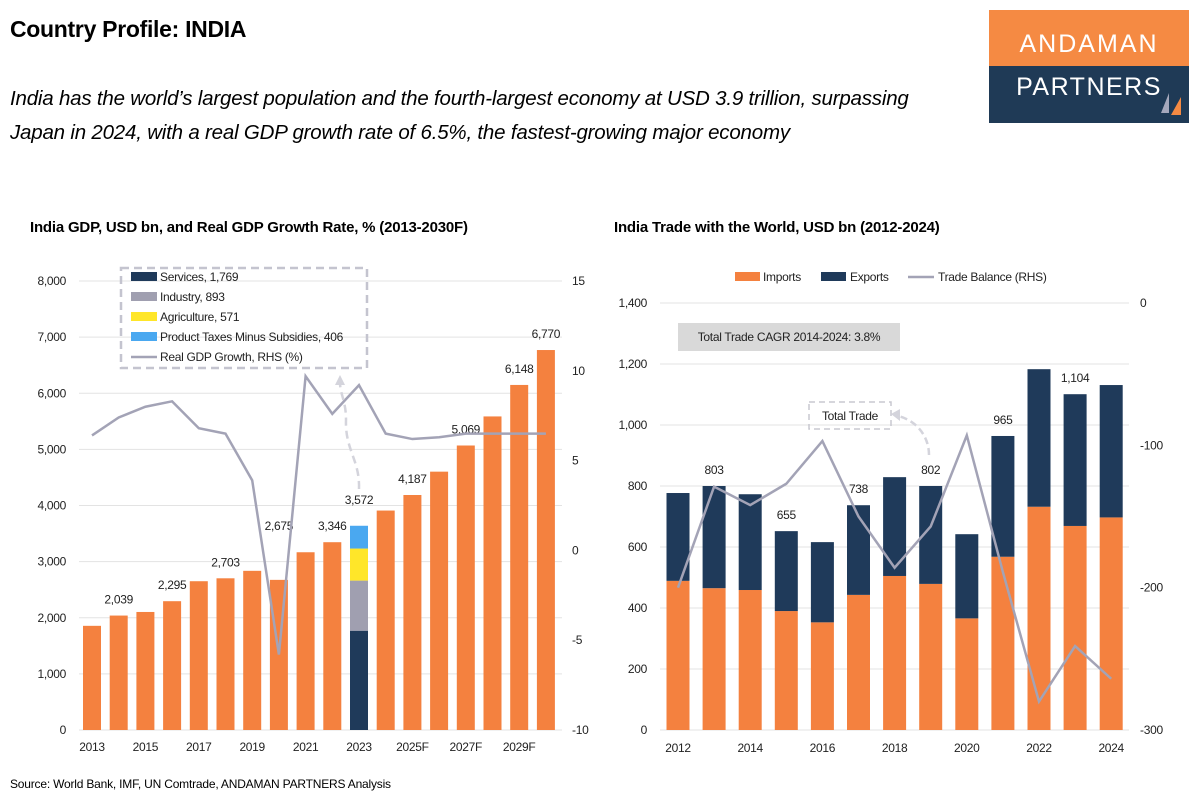 Image resolution: width=1200 pixels, height=800 pixels. I want to click on y-tick-label: 200, so click(638, 669).